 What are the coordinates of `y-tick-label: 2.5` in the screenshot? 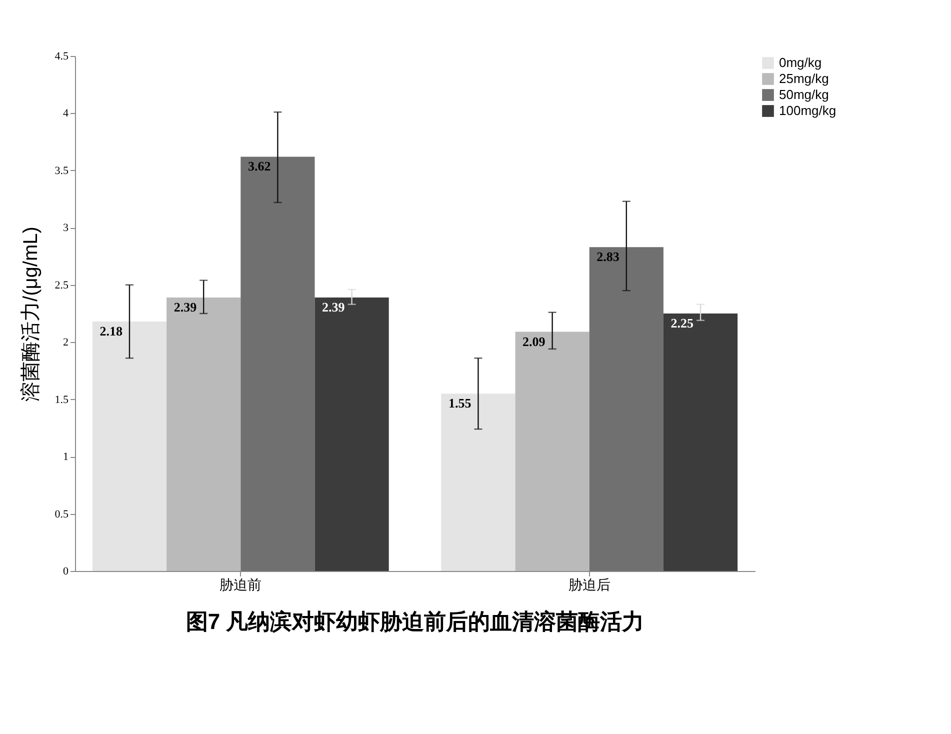 It's located at (61, 285).